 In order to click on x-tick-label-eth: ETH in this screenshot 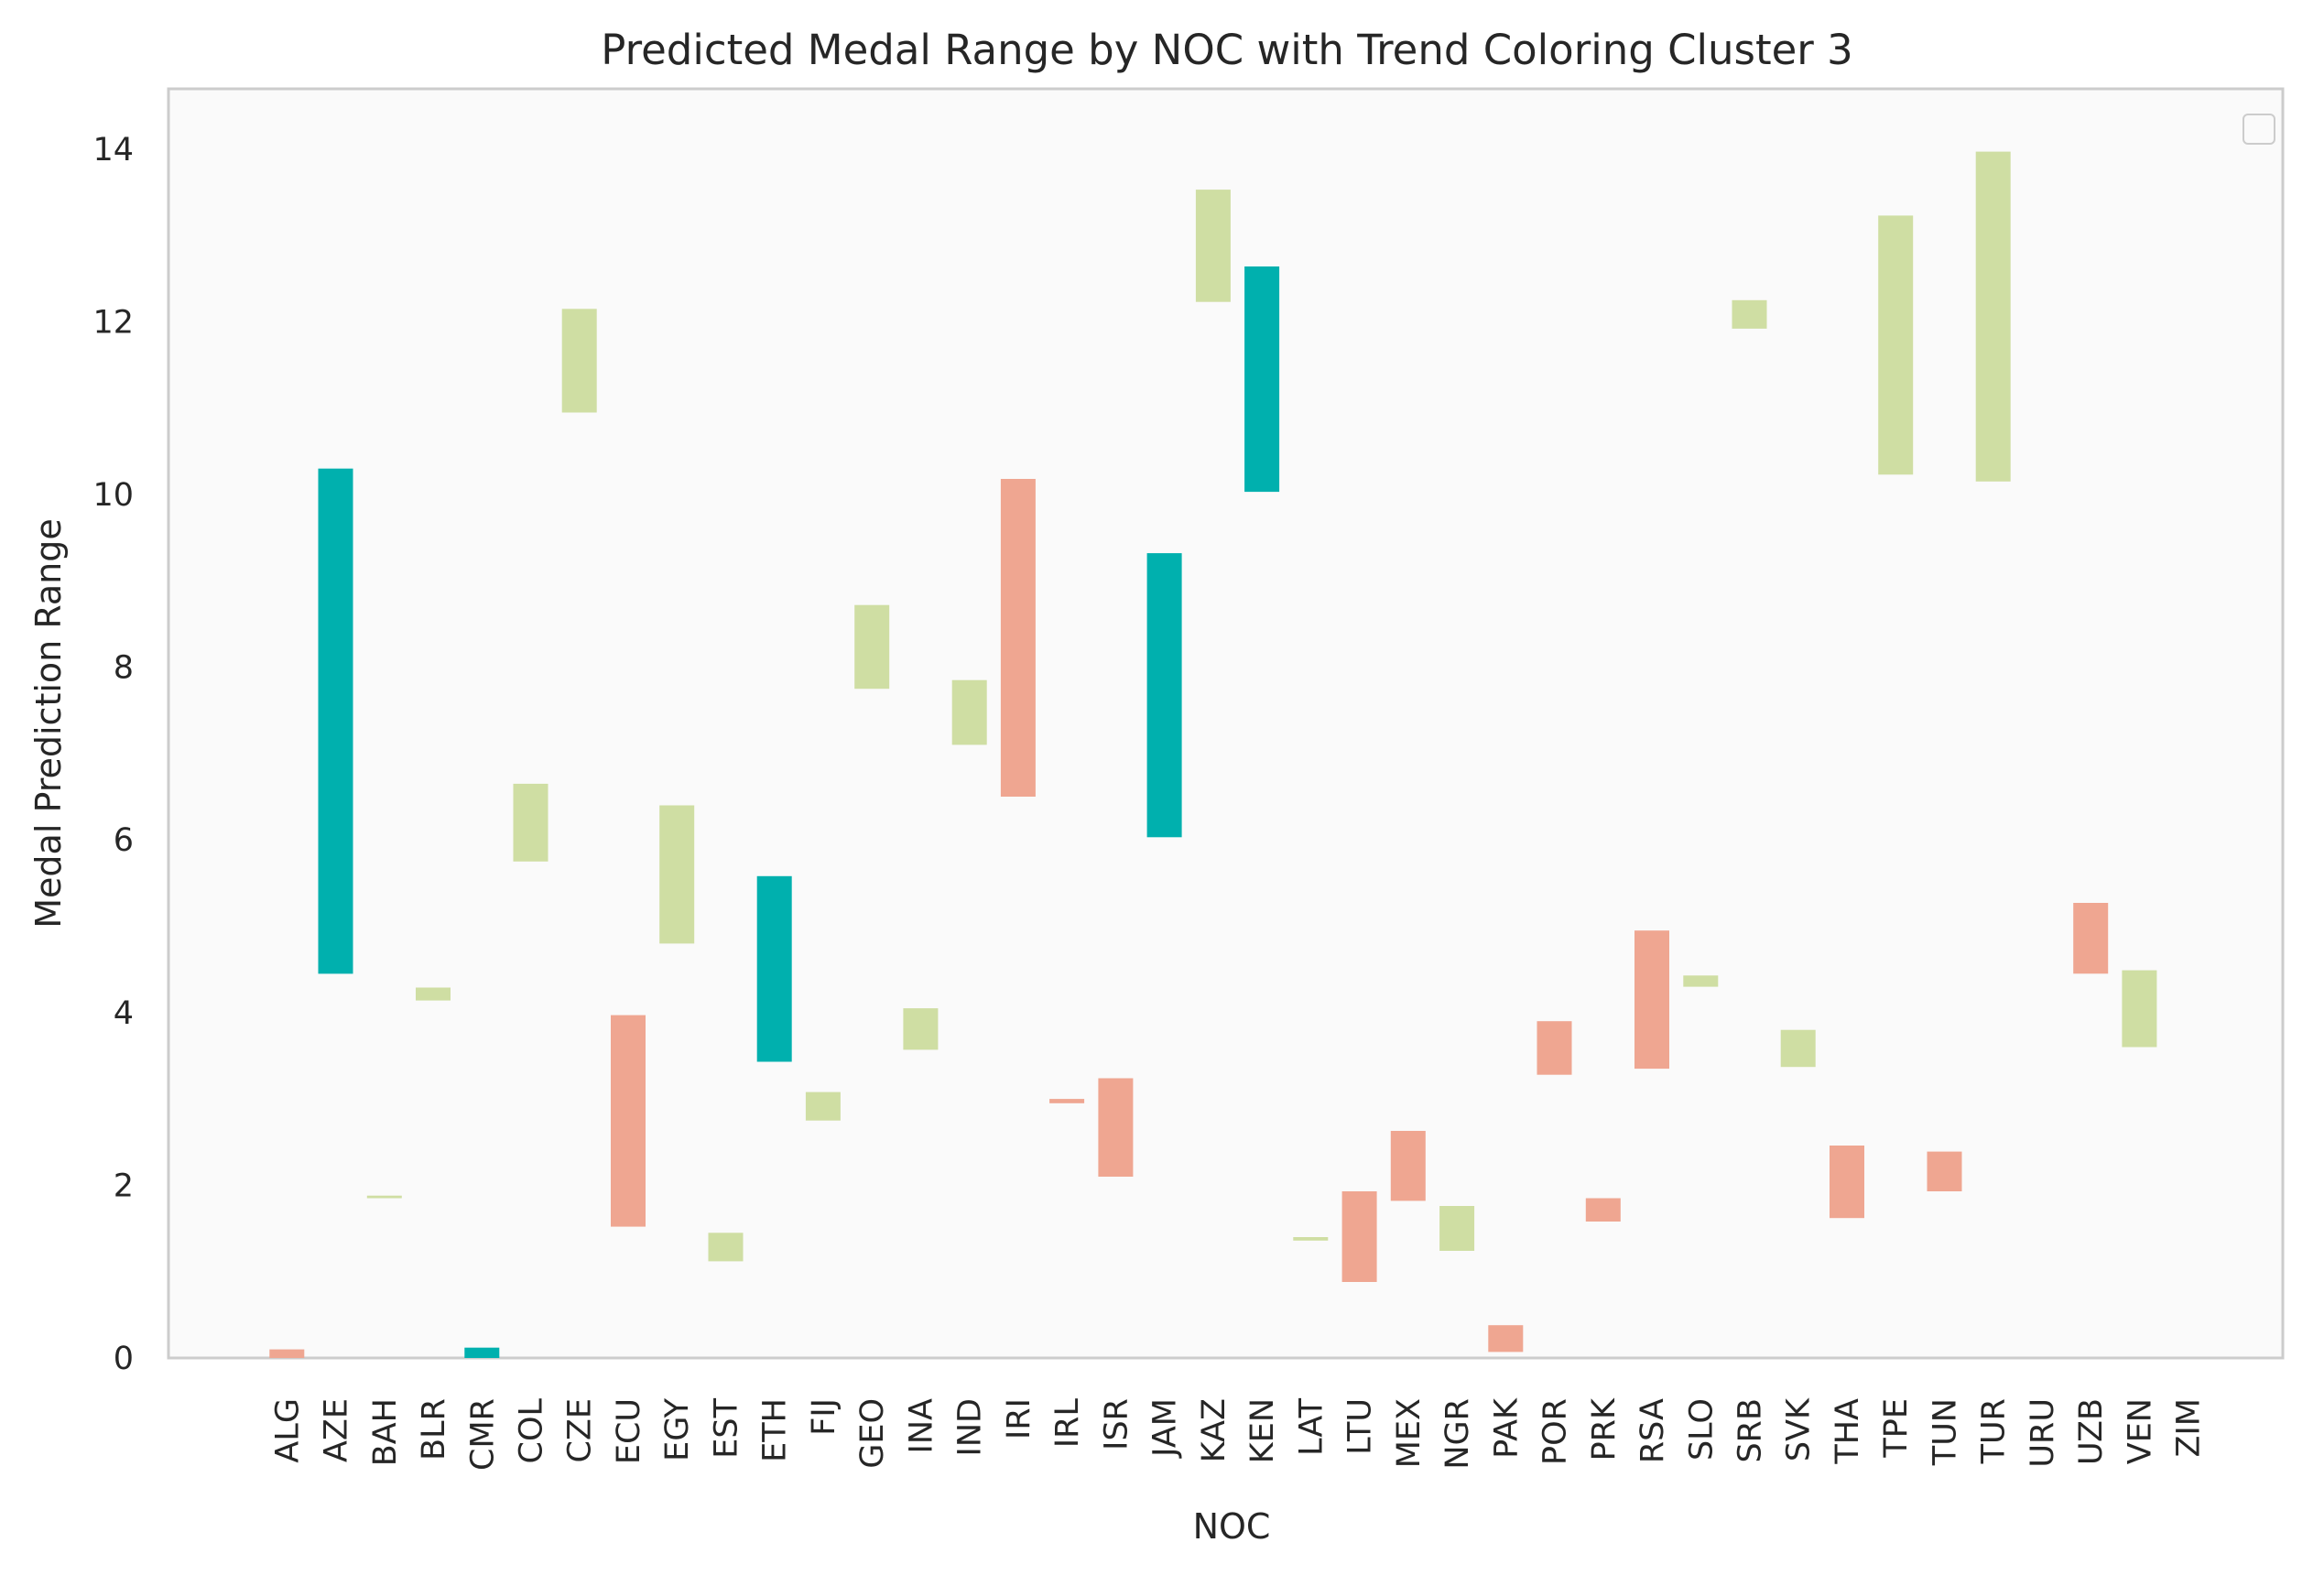, I will do `click(775, 1430)`.